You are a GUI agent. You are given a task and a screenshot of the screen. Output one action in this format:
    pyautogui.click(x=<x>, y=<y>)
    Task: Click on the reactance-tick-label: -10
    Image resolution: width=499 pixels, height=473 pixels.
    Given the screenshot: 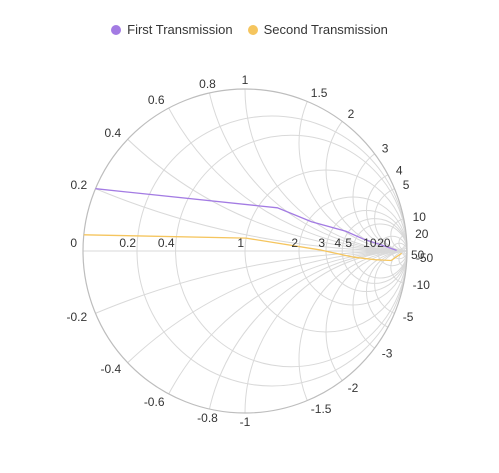 What is the action you would take?
    pyautogui.click(x=422, y=285)
    